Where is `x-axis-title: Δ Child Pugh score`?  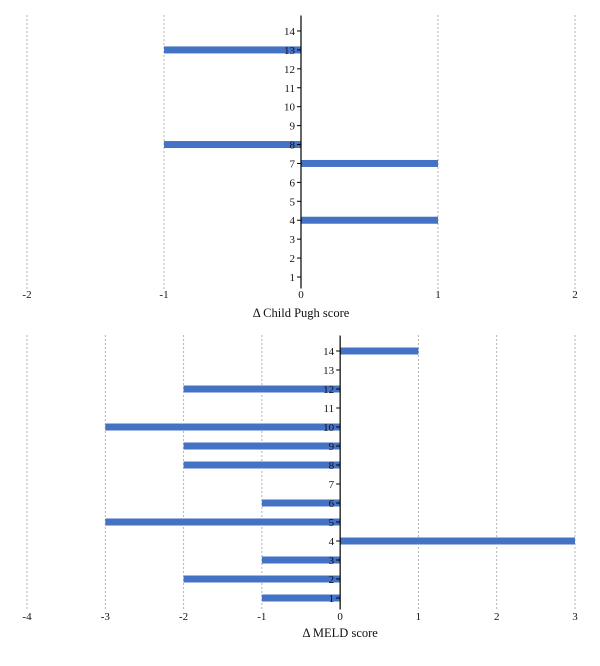
x-axis-title: Δ Child Pugh score is located at coordinates (301, 313).